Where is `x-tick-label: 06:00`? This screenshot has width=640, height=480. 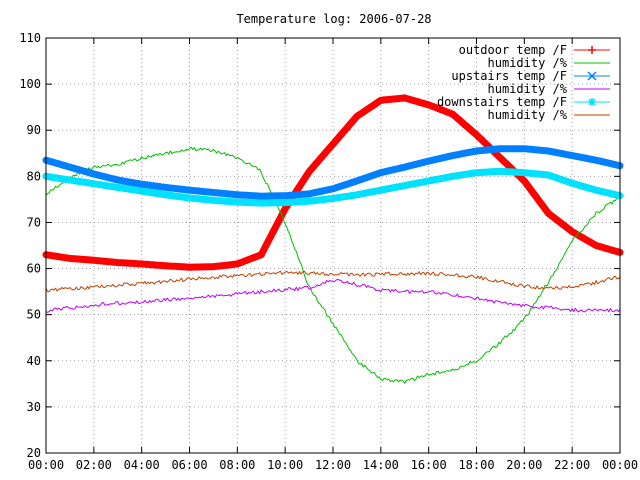
x-tick-label: 06:00 is located at coordinates (189, 465).